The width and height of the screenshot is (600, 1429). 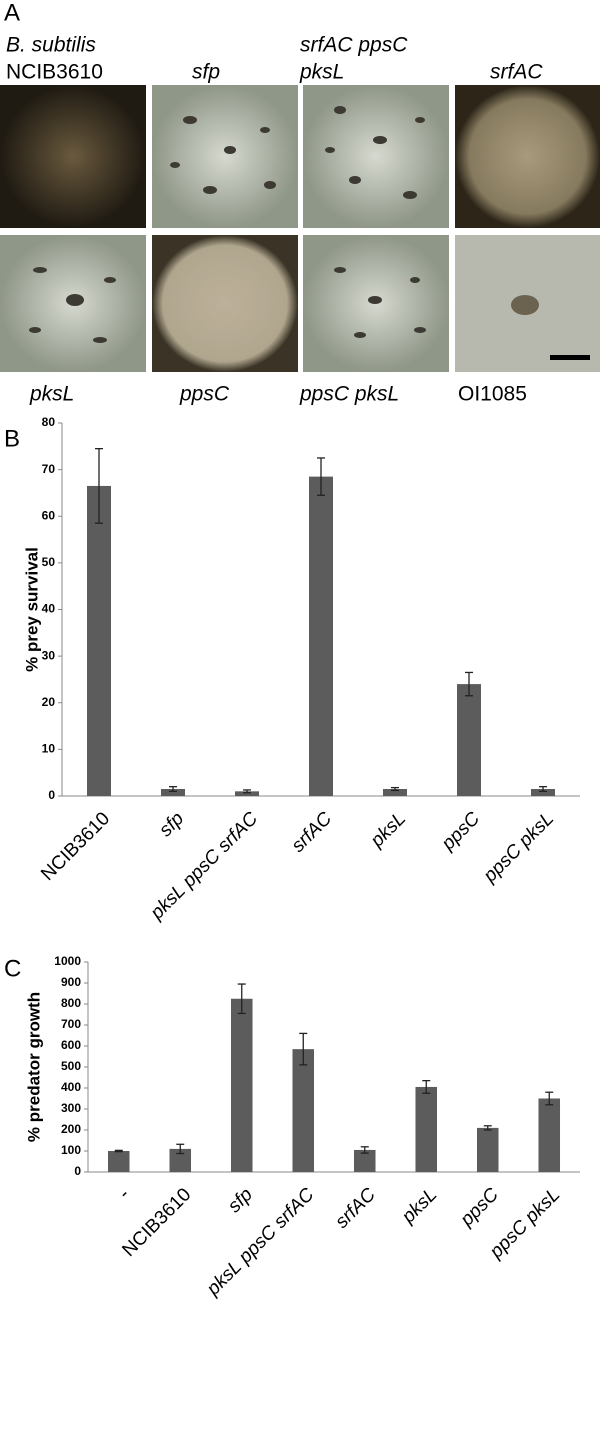 I want to click on y-tick-label: 100, so click(x=71, y=1150).